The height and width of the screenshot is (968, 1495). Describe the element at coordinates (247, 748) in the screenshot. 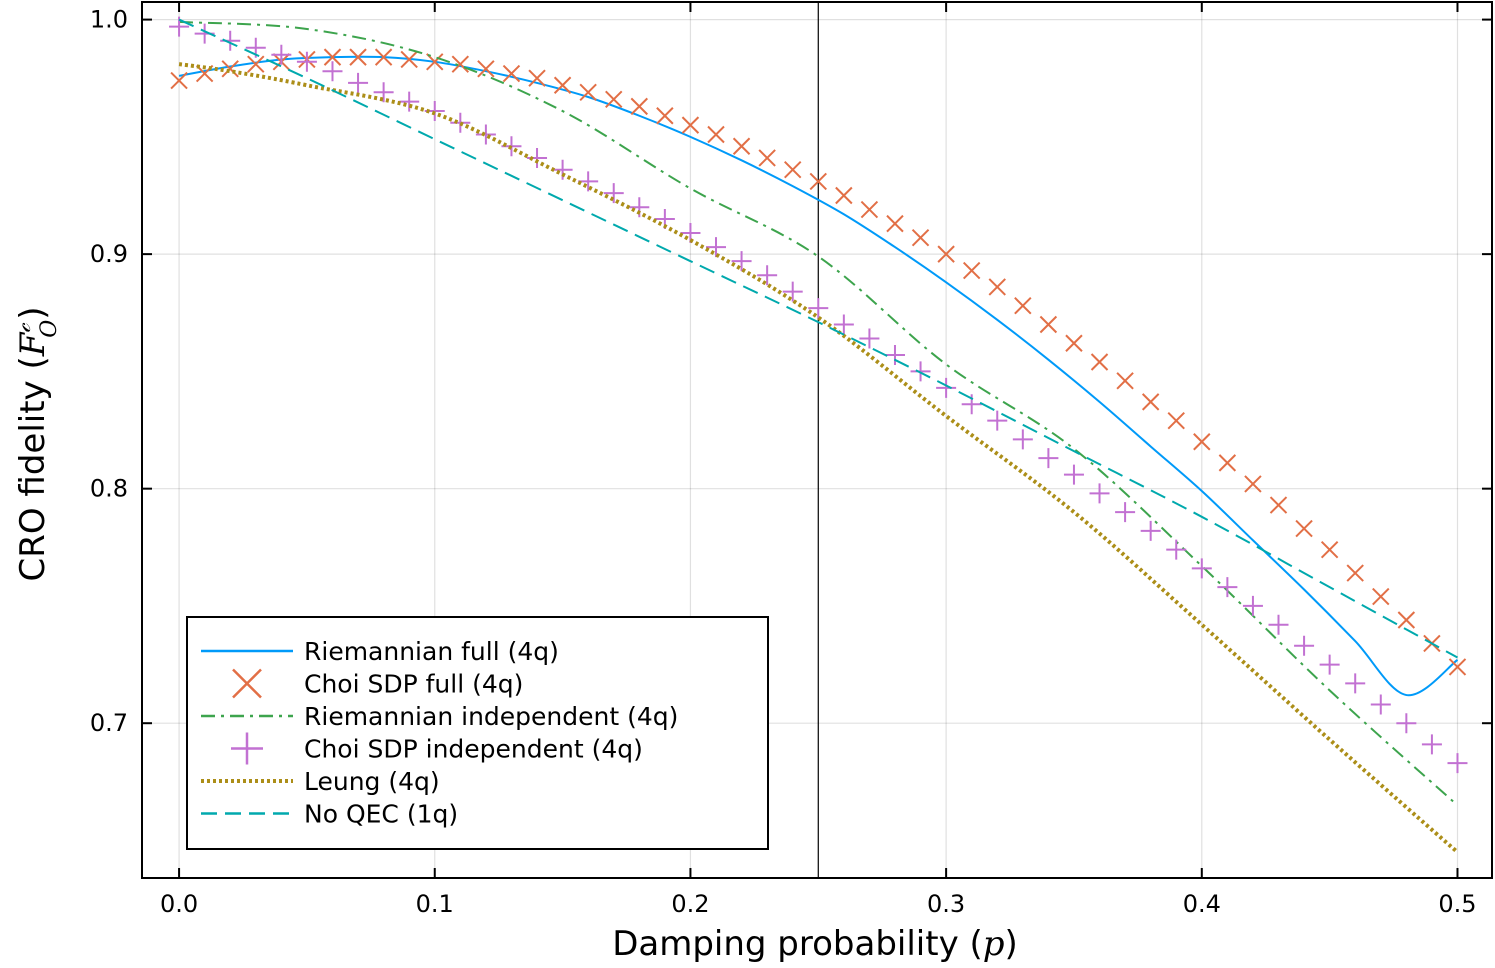

I see `legend-swatch-choi_indep` at that location.